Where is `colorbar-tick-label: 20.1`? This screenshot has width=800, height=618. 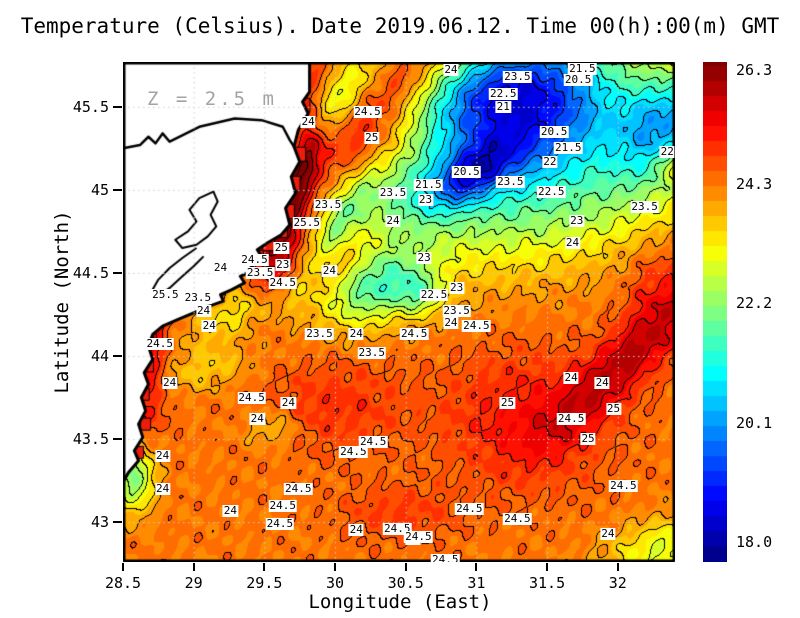
colorbar-tick-label: 20.1 is located at coordinates (754, 422).